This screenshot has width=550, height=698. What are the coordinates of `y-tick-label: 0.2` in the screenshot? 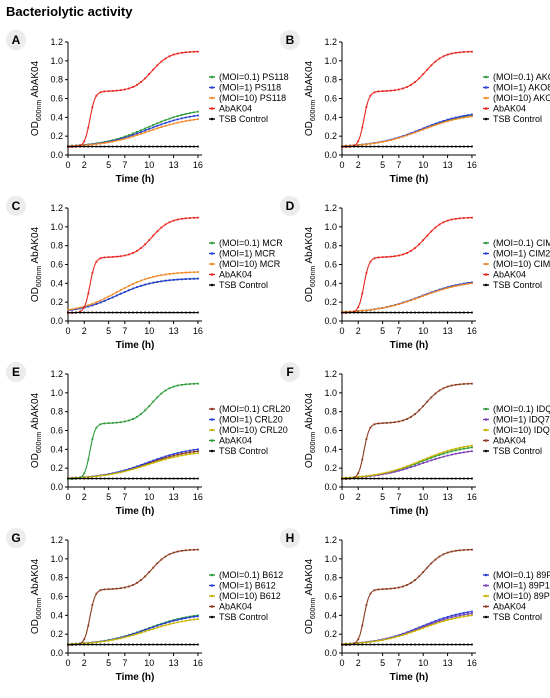 It's located at (56, 468).